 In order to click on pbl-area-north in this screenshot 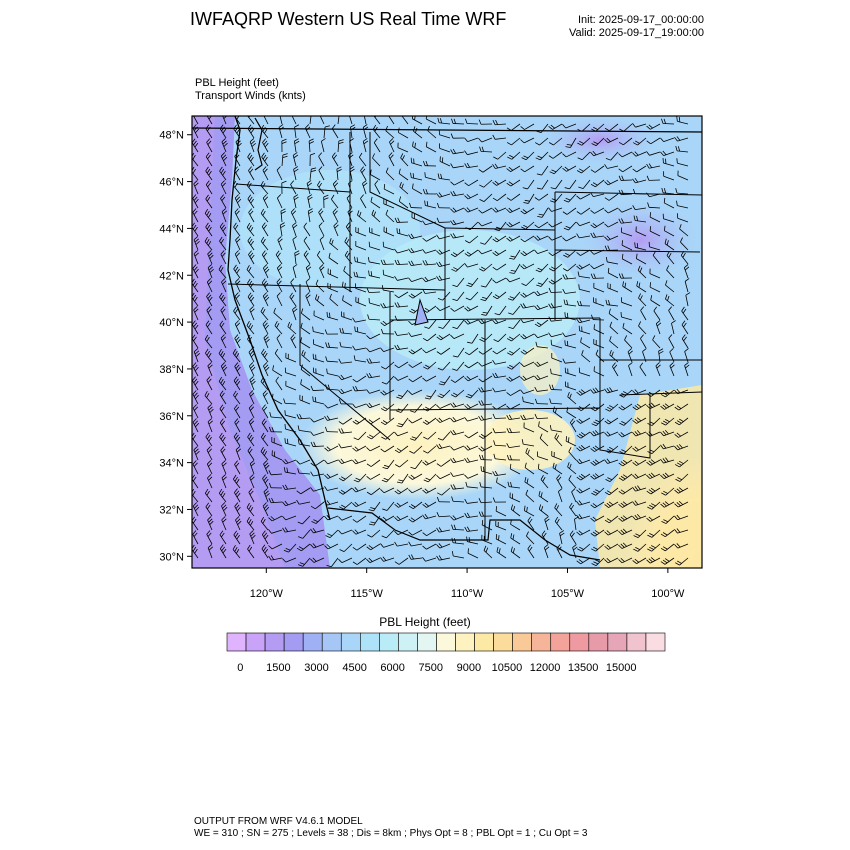, I will do `click(330, 230)`.